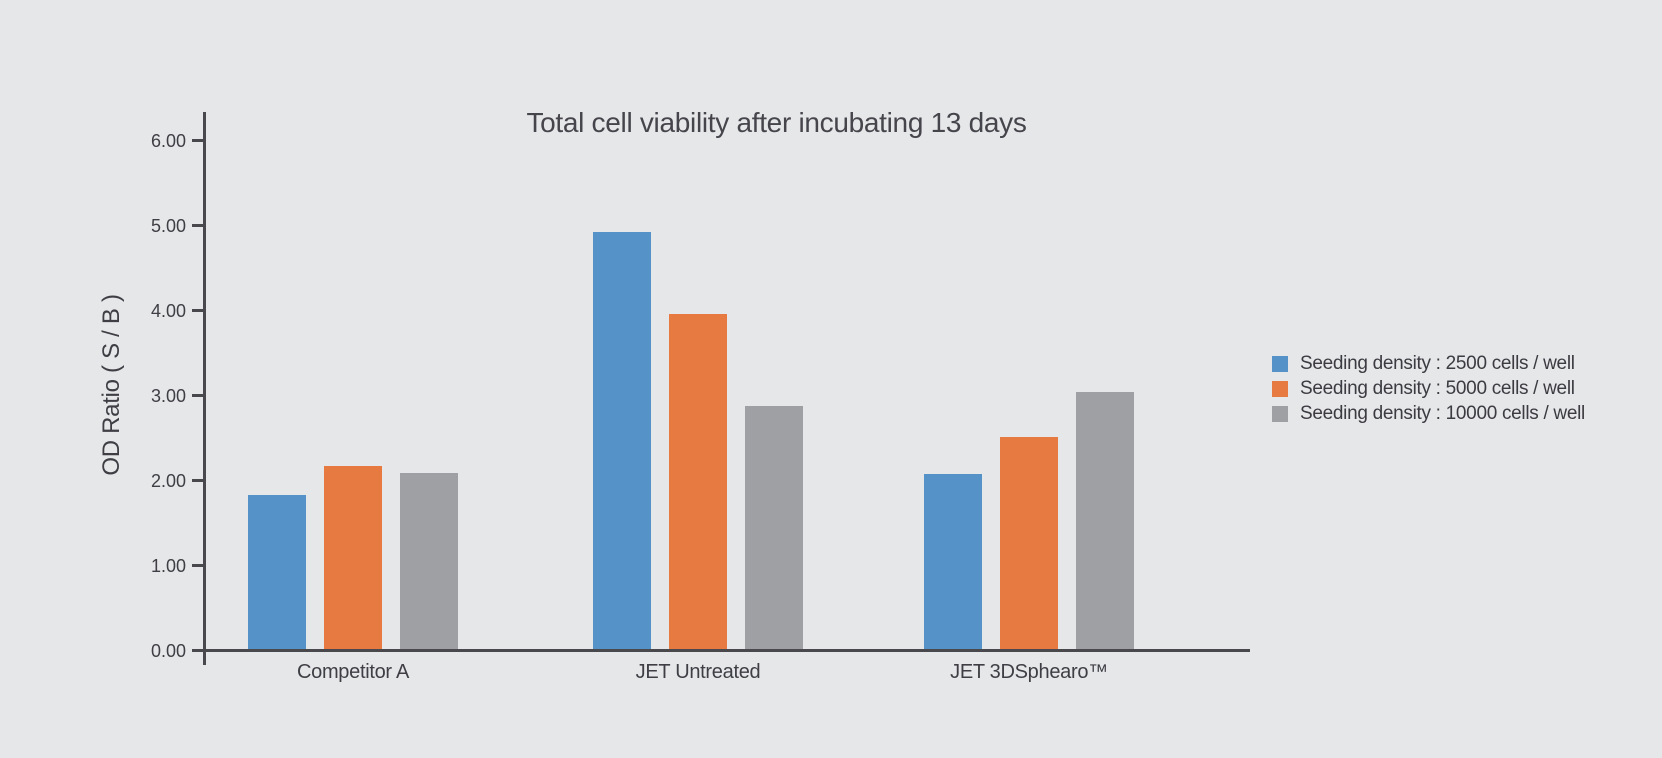  I want to click on legend-item: Seeding density : 5000 cells / well, so click(1428, 389).